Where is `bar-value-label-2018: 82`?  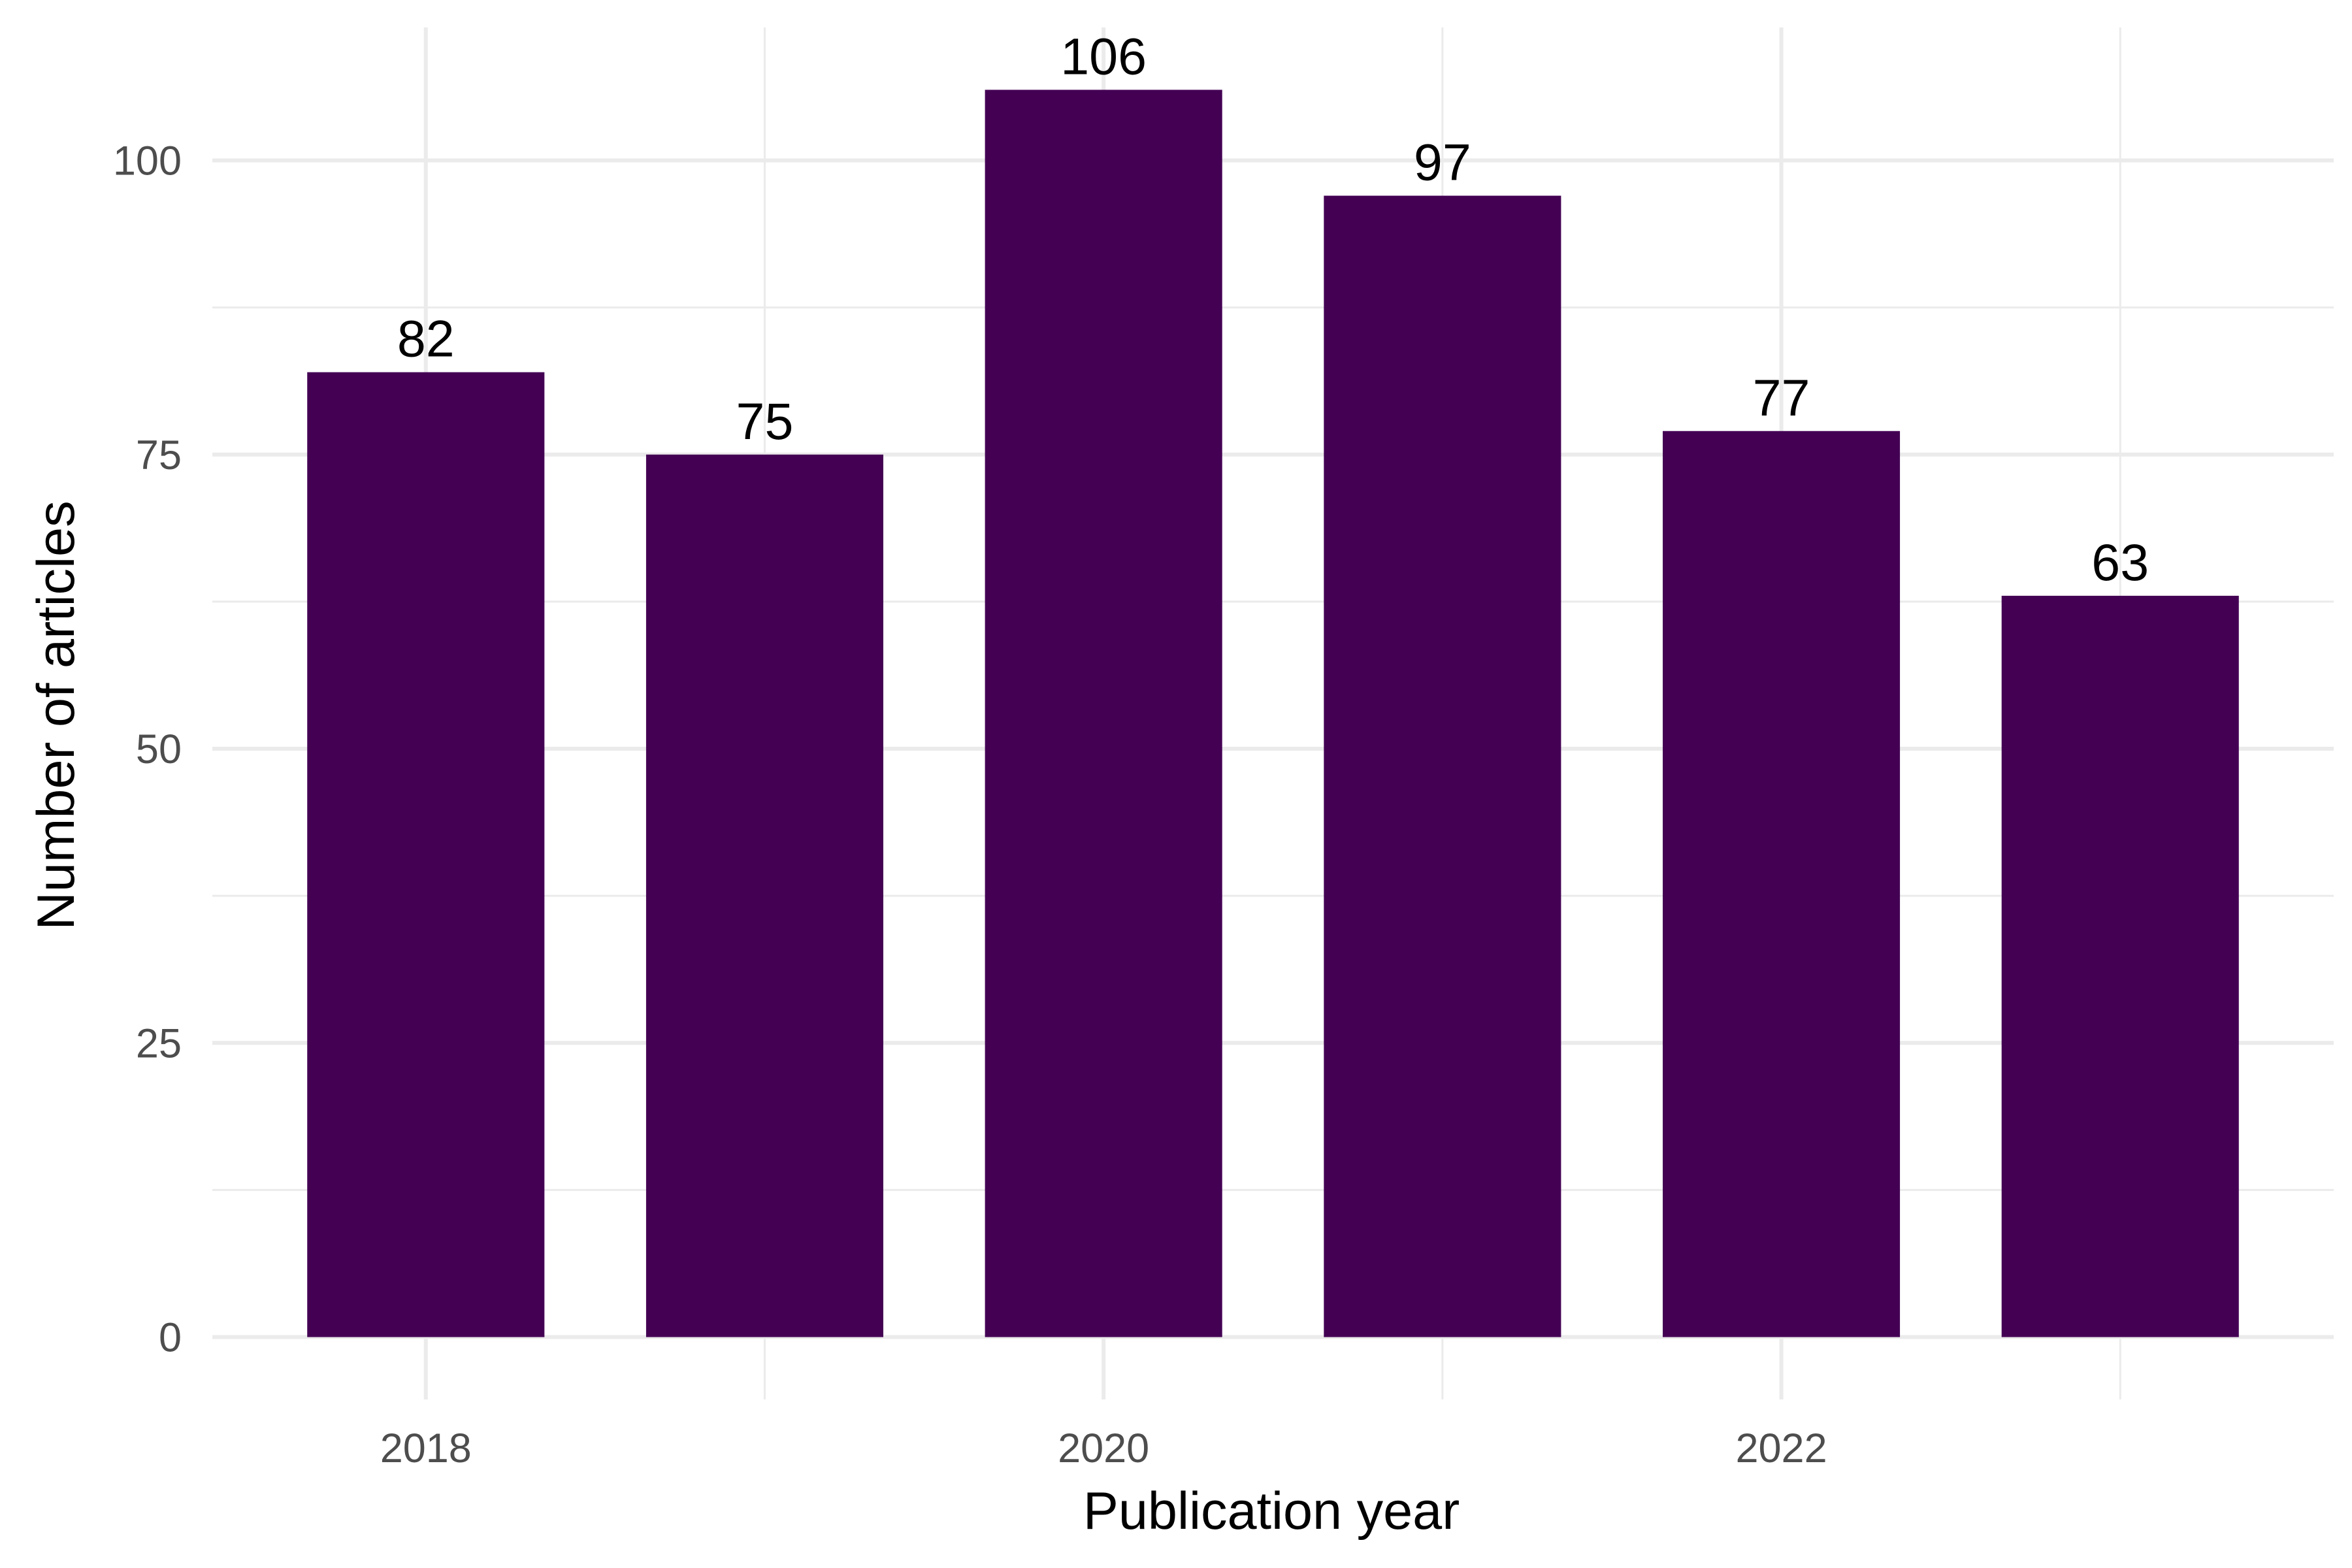 bar-value-label-2018: 82 is located at coordinates (426, 339).